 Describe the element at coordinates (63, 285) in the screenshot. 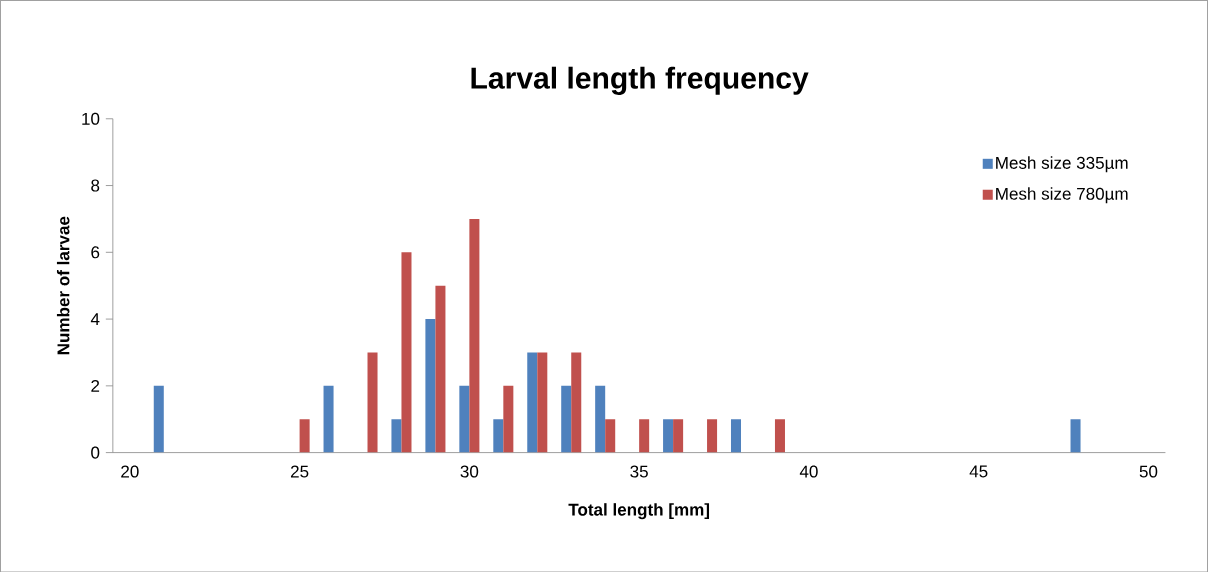

I see `y-axis-title: Number of larvae` at that location.